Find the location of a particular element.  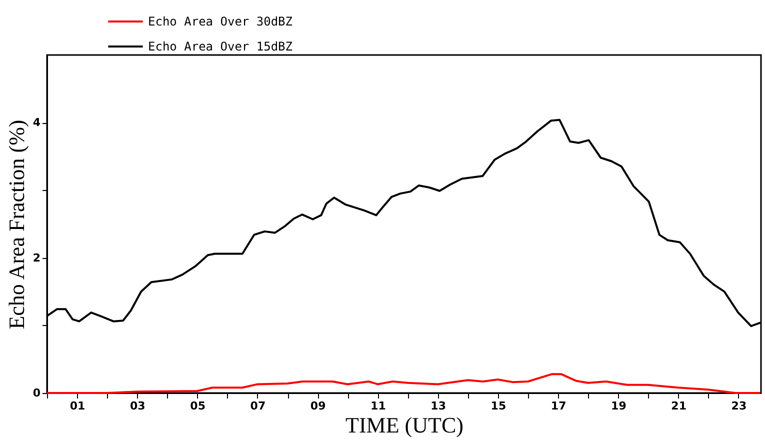

x-tick-label: 05 is located at coordinates (198, 406).